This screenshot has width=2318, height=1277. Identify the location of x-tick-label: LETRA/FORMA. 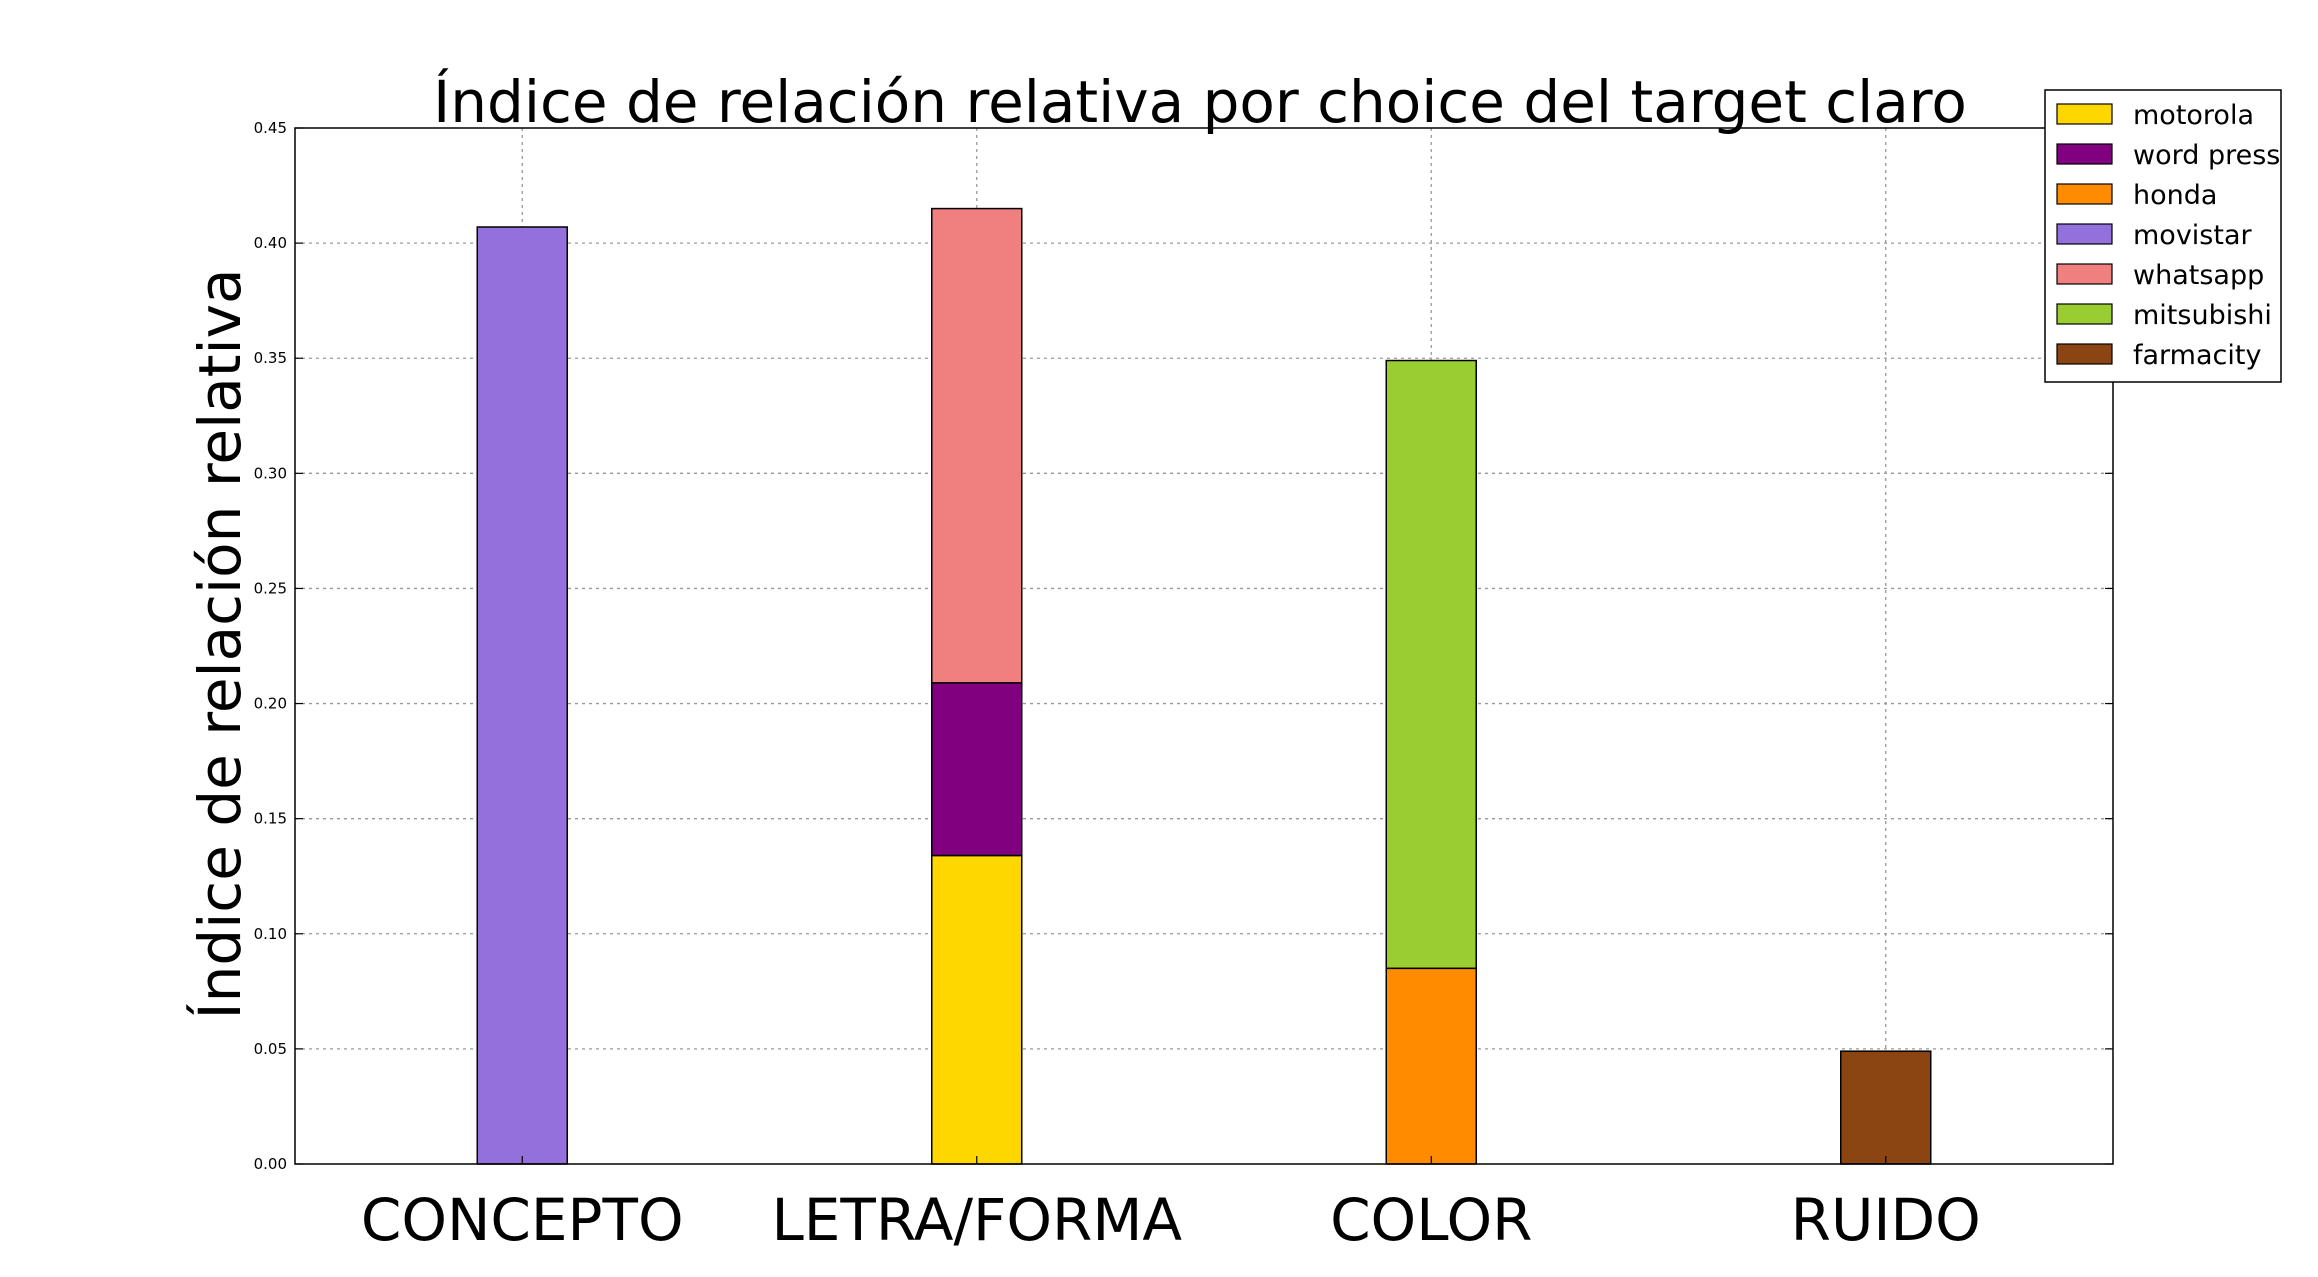
(976, 1220).